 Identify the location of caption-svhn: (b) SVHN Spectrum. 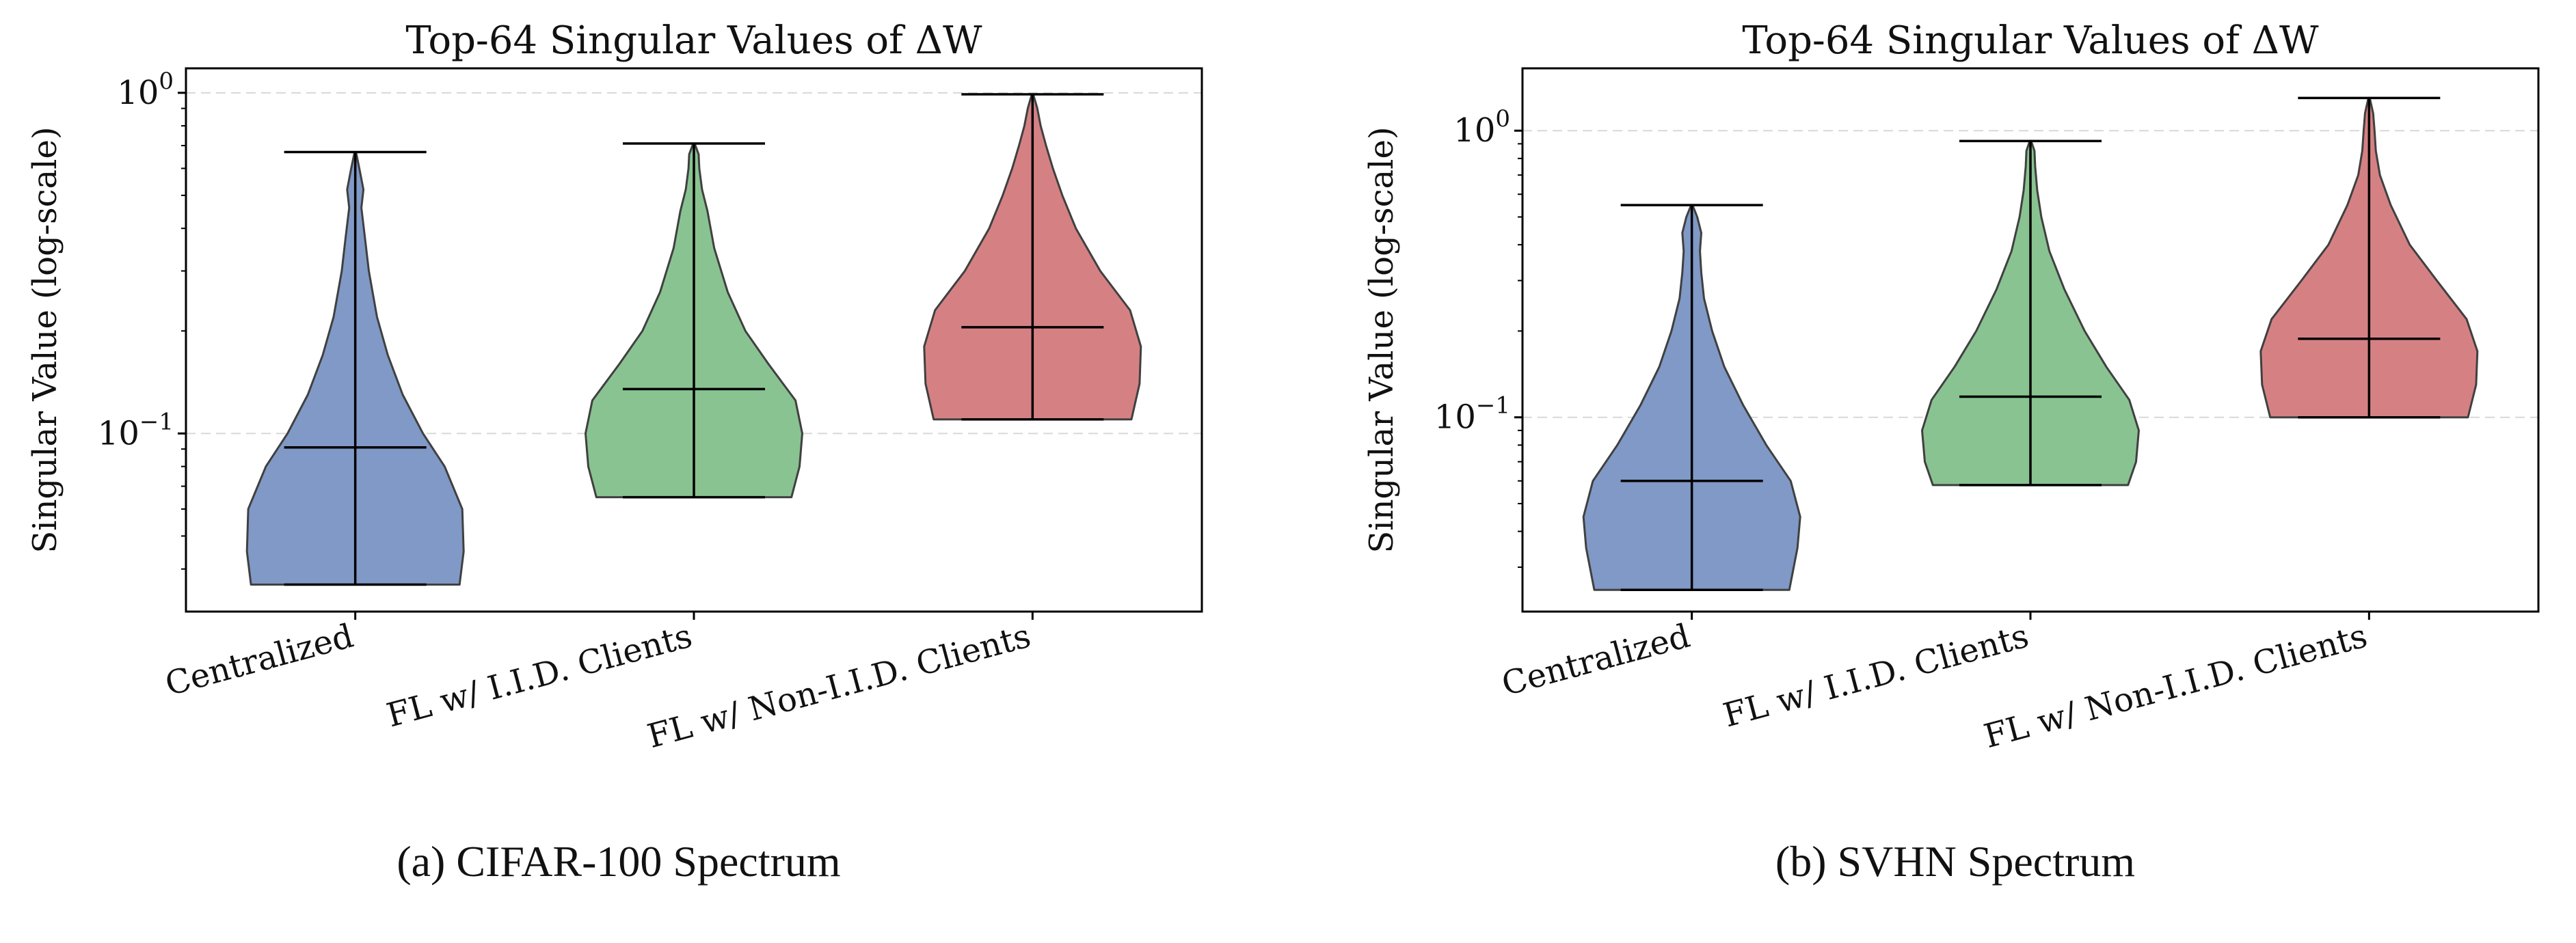
(1955, 861).